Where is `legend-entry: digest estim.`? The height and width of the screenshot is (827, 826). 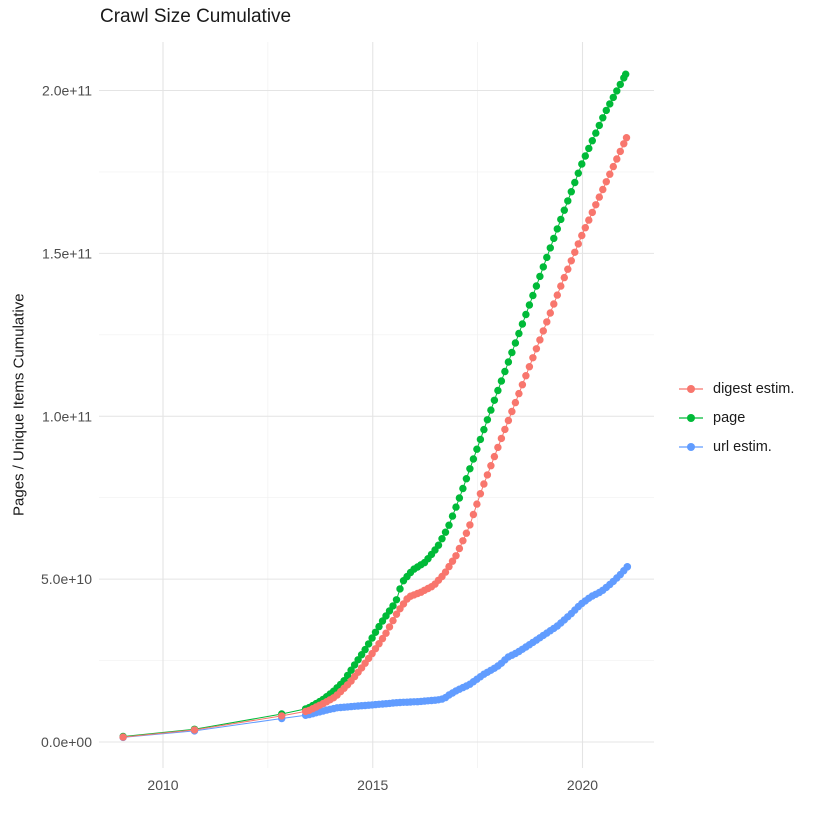 legend-entry: digest estim. is located at coordinates (736, 388).